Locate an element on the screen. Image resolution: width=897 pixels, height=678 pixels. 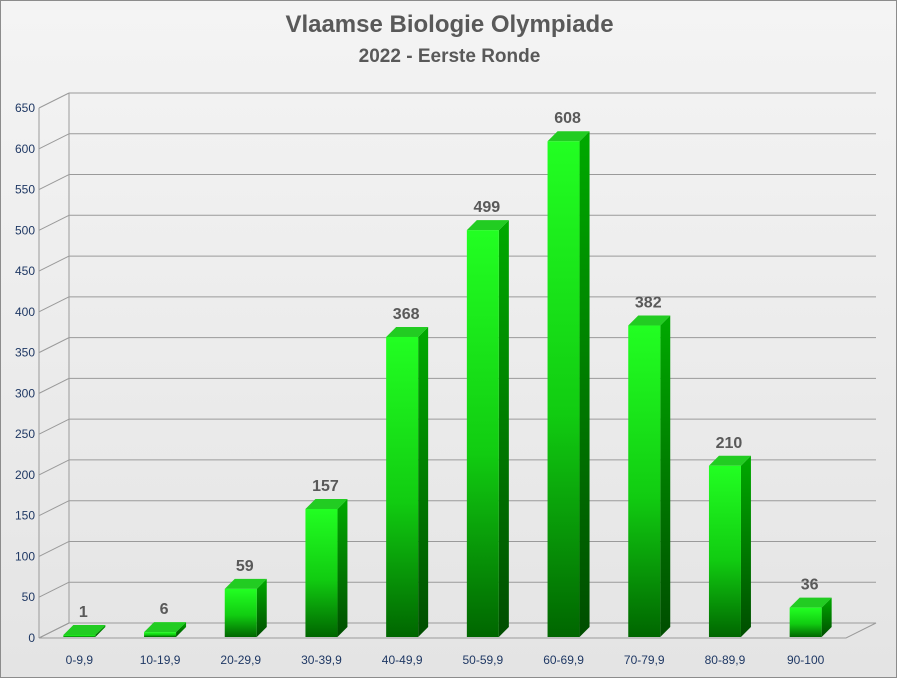
data-label: 368 is located at coordinates (406, 314).